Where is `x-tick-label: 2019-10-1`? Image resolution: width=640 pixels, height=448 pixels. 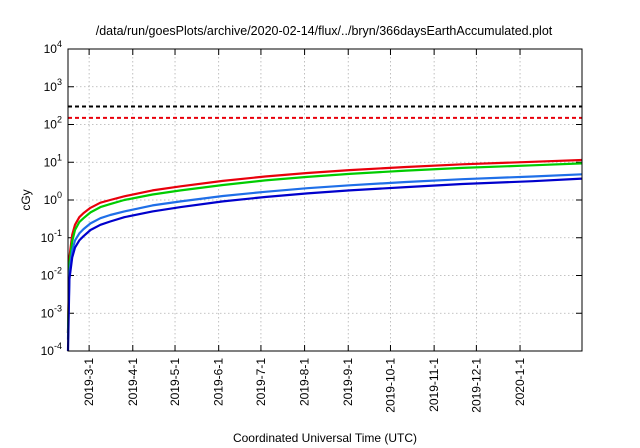
x-tick-label: 2019-10-1 is located at coordinates (390, 385).